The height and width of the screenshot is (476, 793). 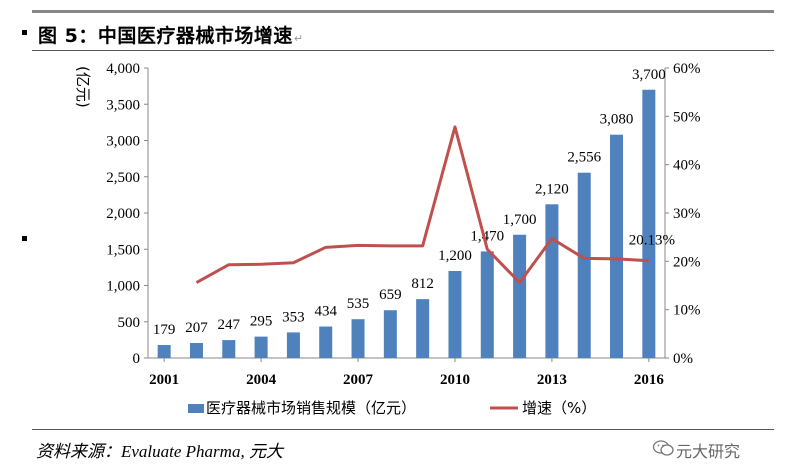 I want to click on x-tick-label: 2016, so click(x=649, y=380).